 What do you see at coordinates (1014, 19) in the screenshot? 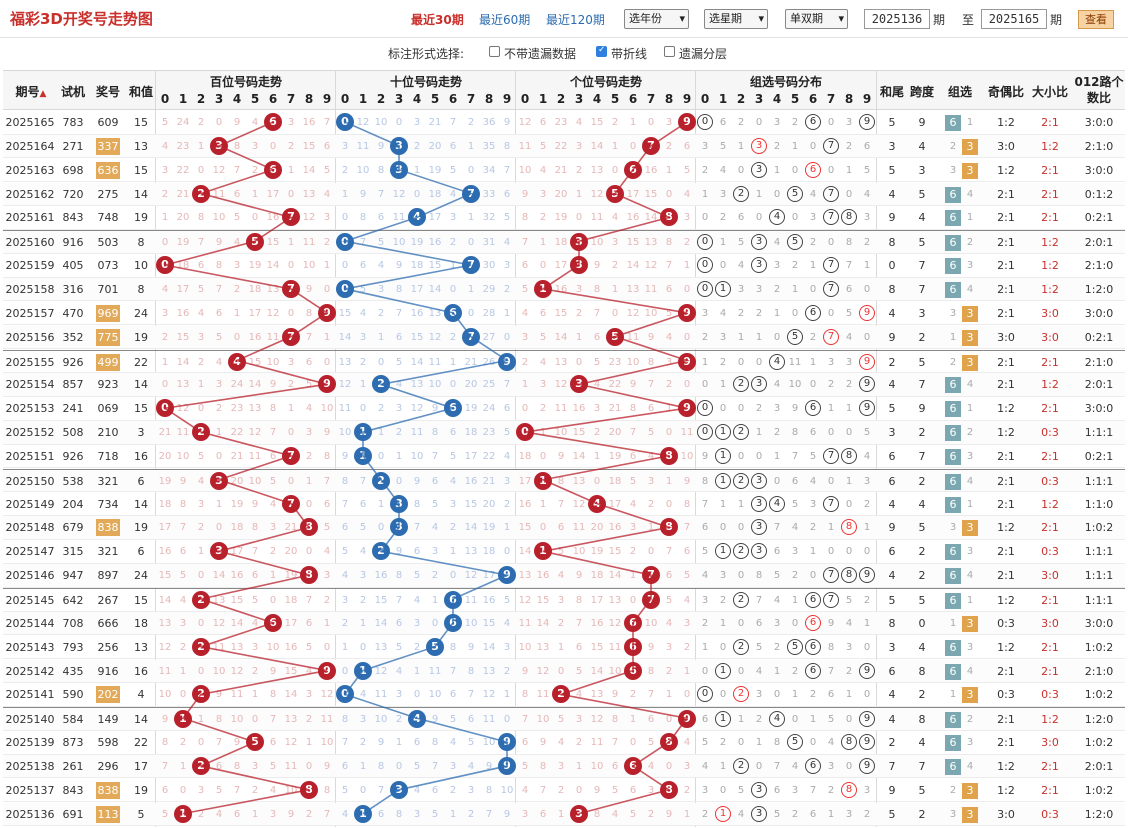
I see `to-issue-input: 2025165` at bounding box center [1014, 19].